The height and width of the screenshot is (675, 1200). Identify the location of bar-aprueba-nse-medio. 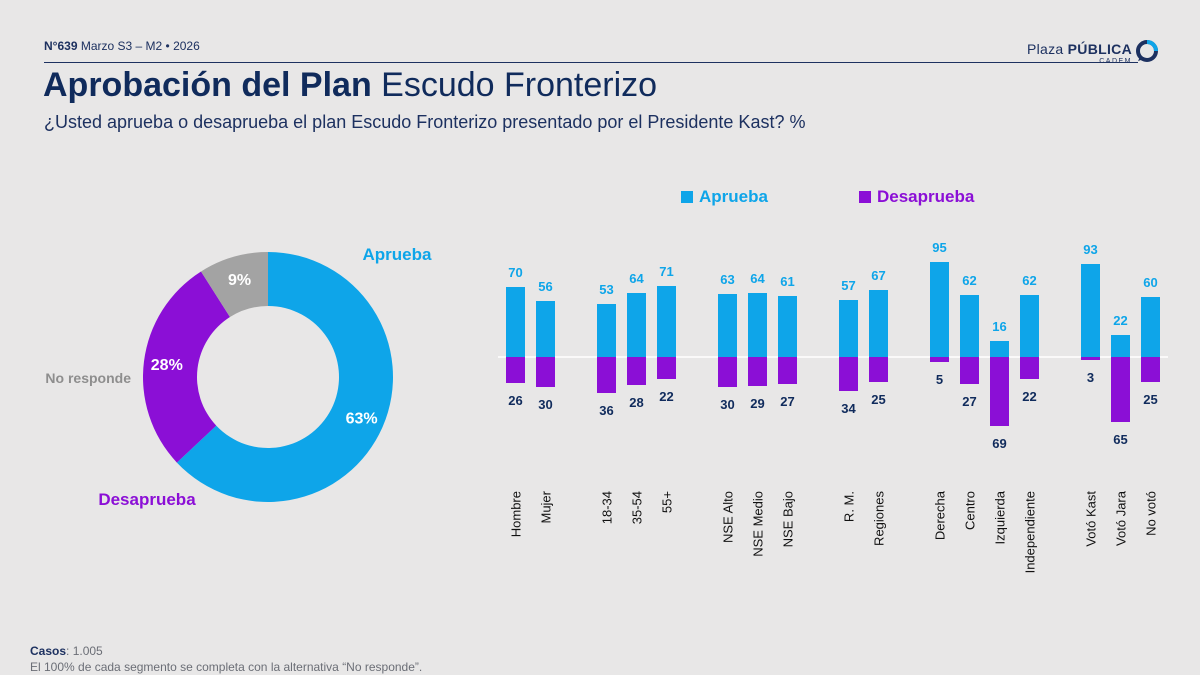
(757, 325).